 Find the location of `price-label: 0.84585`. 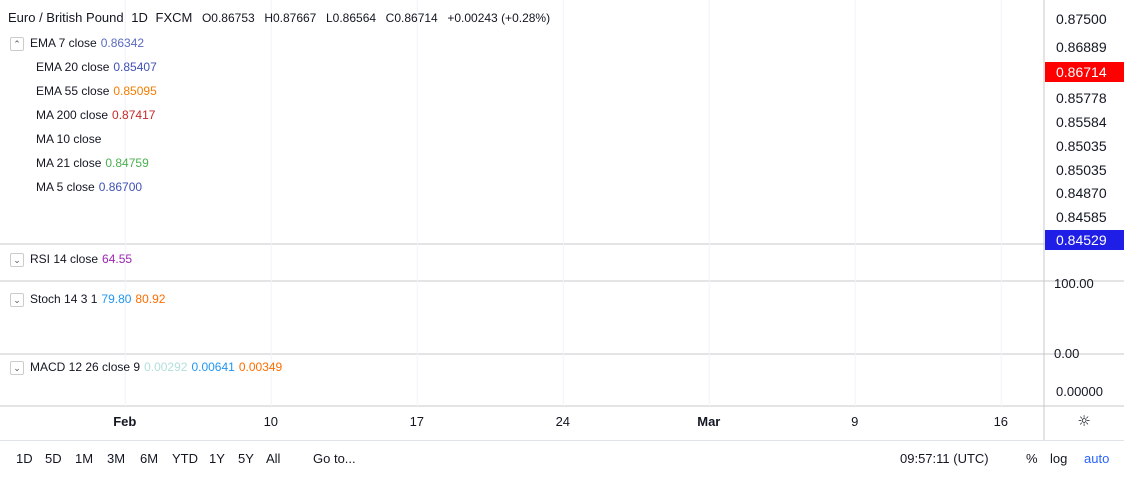

price-label: 0.84585 is located at coordinates (1084, 217).